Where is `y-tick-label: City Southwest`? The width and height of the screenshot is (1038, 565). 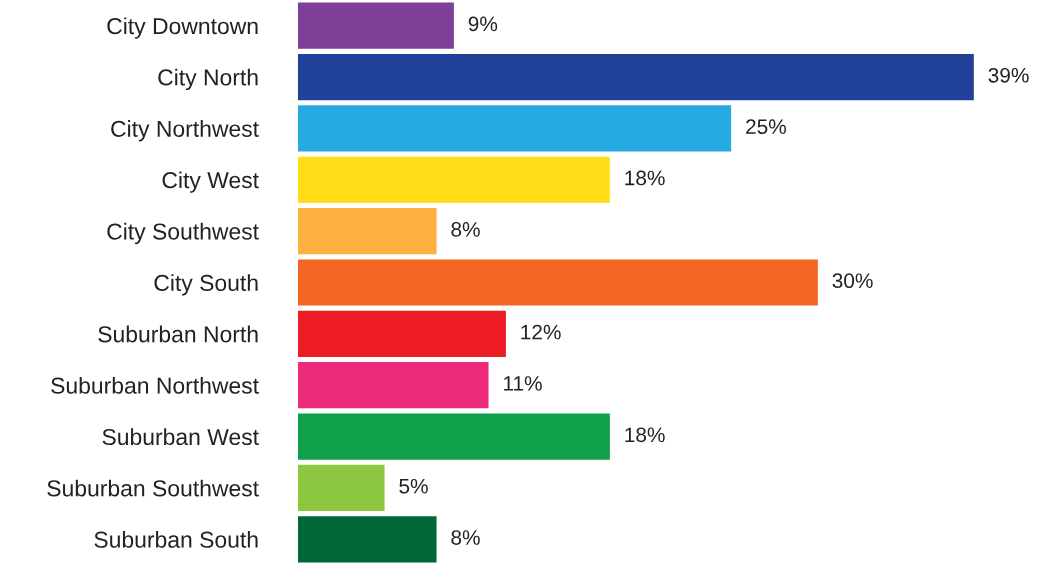 y-tick-label: City Southwest is located at coordinates (183, 233).